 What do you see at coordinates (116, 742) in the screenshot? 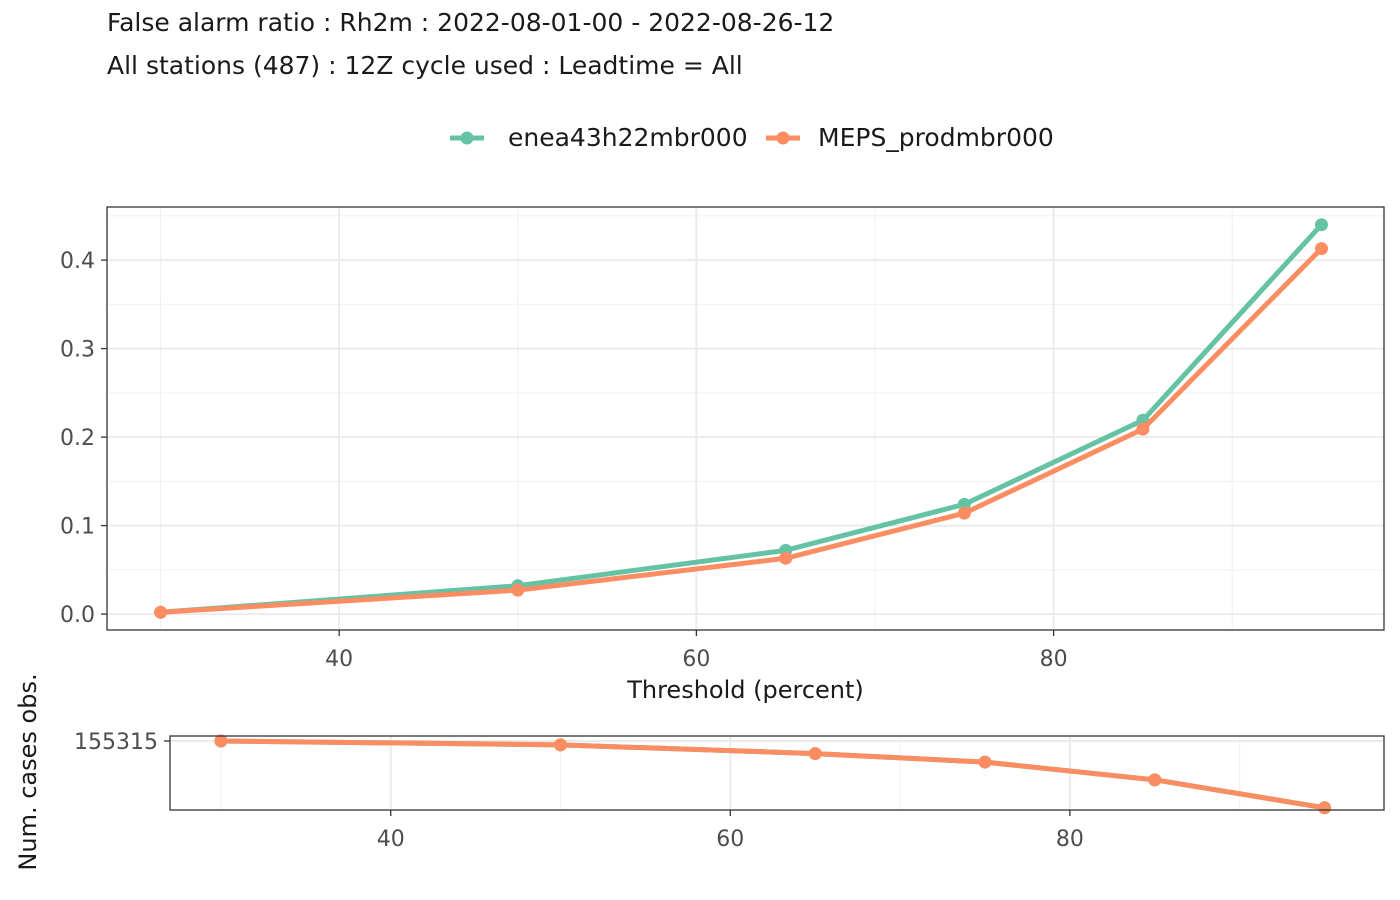
I see `cases-y-tick-label: 155315` at bounding box center [116, 742].